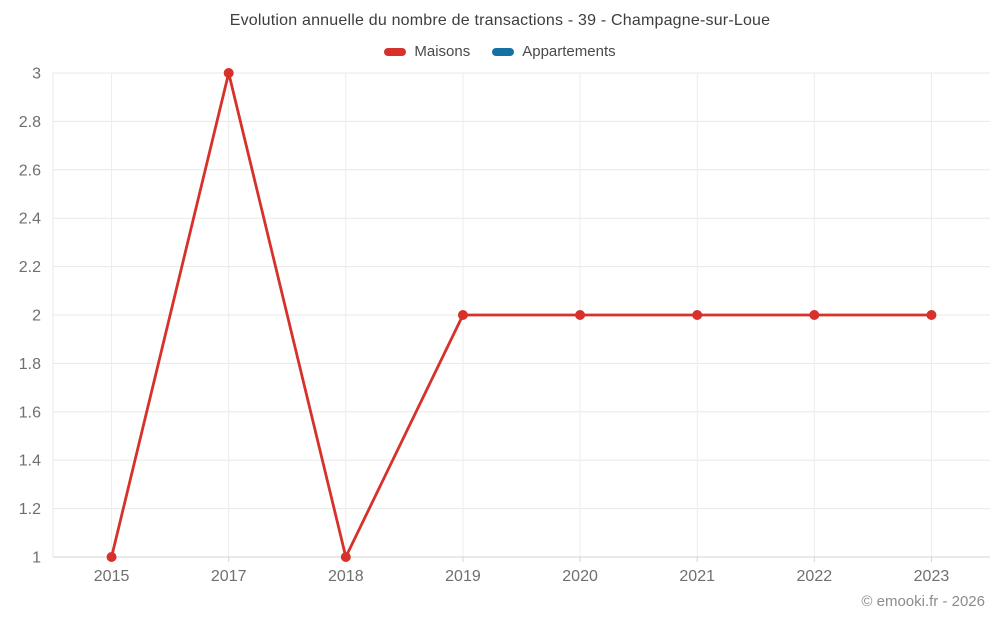  What do you see at coordinates (932, 576) in the screenshot?
I see `x-axis-label: 2023` at bounding box center [932, 576].